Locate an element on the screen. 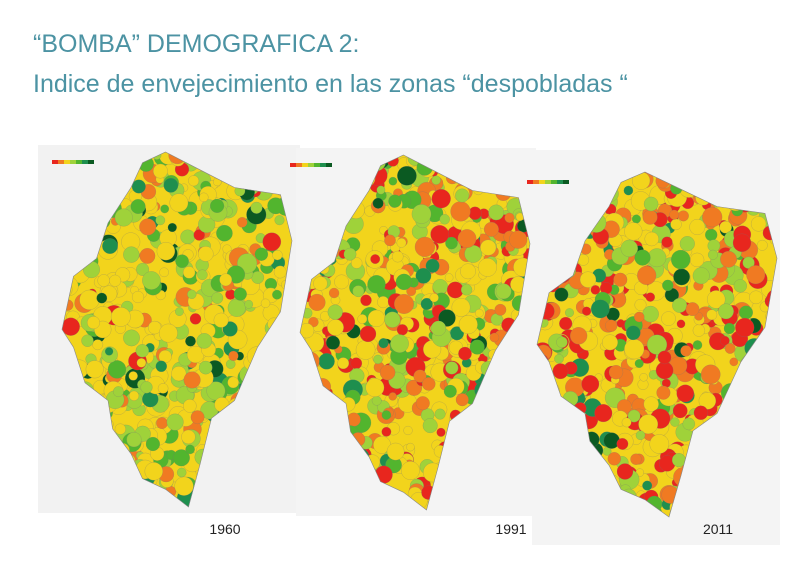 The width and height of the screenshot is (805, 583). year-label: 1960 is located at coordinates (224, 529).